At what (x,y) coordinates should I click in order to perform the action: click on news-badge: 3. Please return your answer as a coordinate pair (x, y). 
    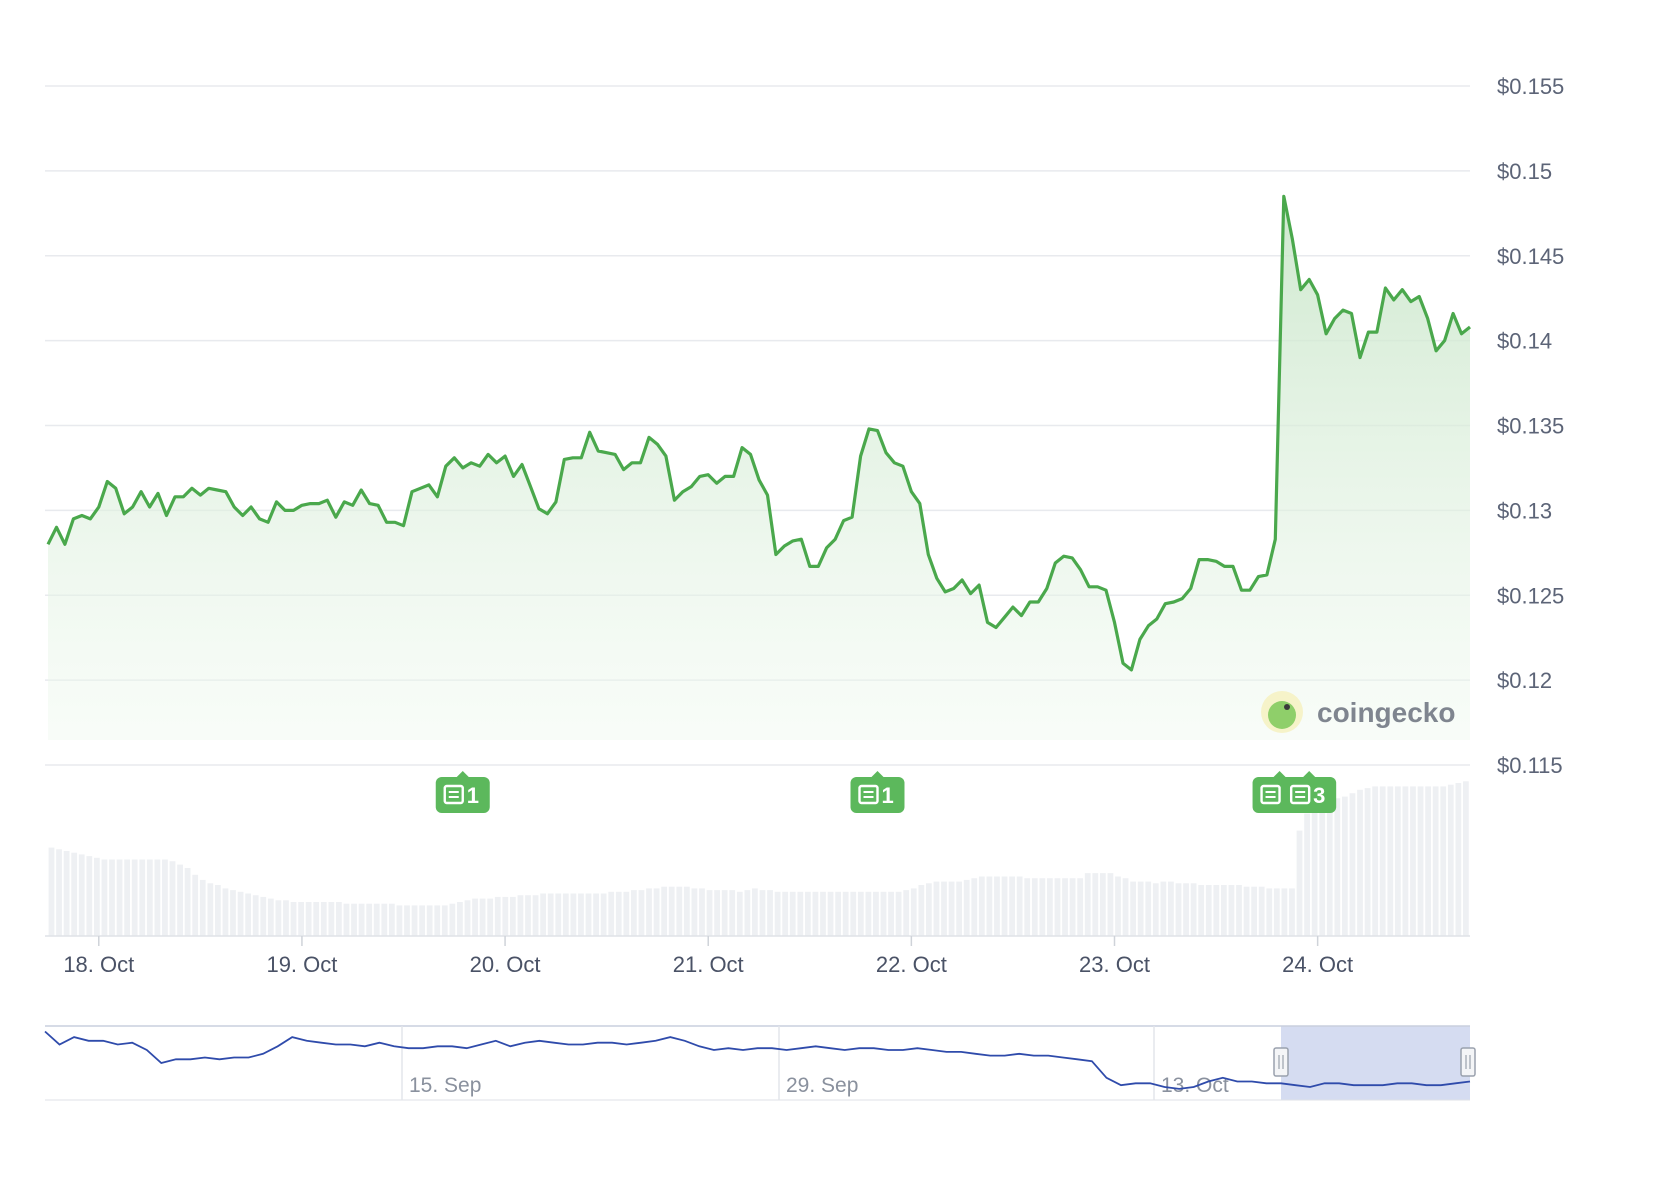
    Looking at the image, I should click on (1309, 792).